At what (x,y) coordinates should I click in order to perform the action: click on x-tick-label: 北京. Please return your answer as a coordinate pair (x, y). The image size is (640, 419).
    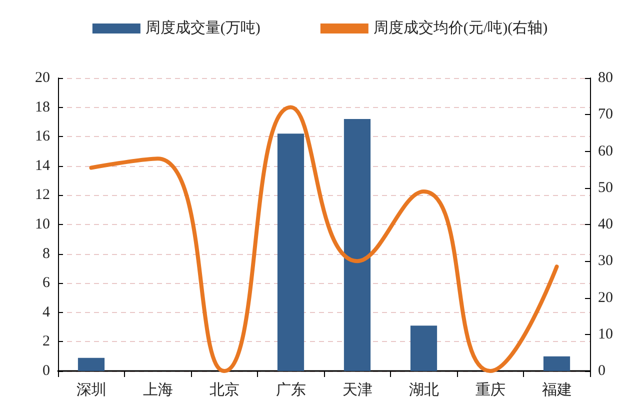
    Looking at the image, I should click on (224, 390).